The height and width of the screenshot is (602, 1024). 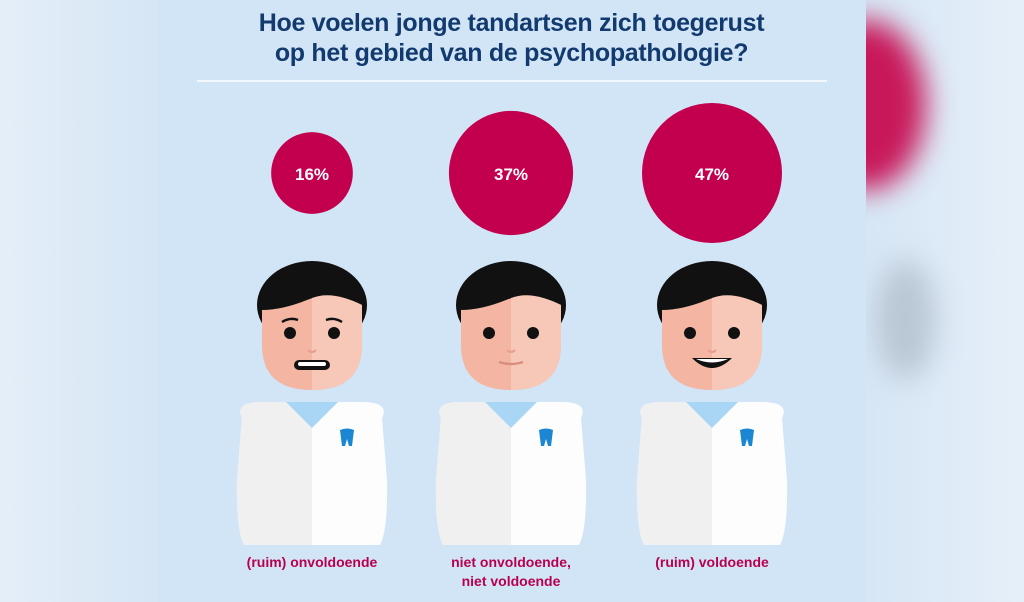 What do you see at coordinates (511, 53) in the screenshot?
I see `title-line-2: op het gebied van de psychopathologie?` at bounding box center [511, 53].